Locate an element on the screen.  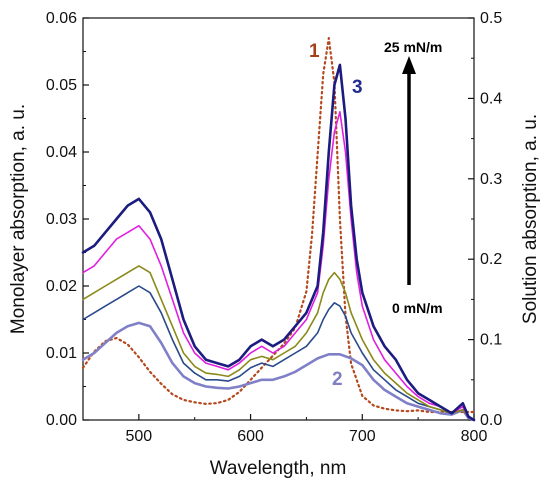
right-axis-title: Solution absorption, a. u. is located at coordinates (530, 219).